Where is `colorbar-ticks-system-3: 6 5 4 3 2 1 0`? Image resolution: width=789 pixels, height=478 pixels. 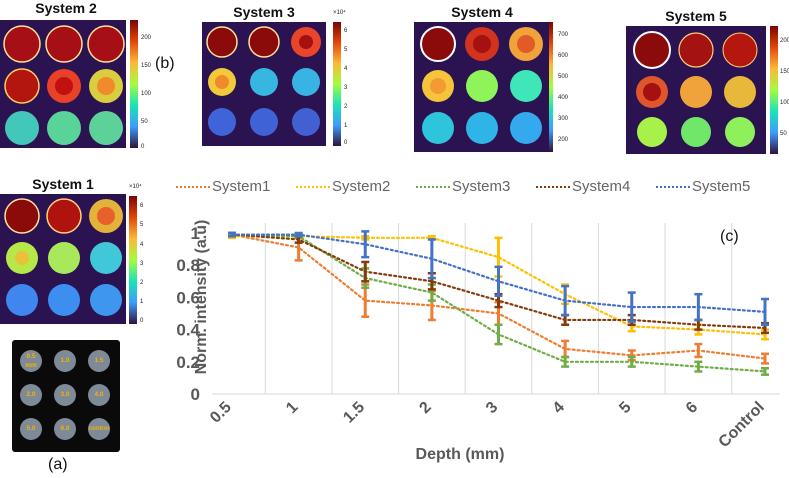 colorbar-ticks-system-3: 6 5 4 3 2 1 0 is located at coordinates (351, 84).